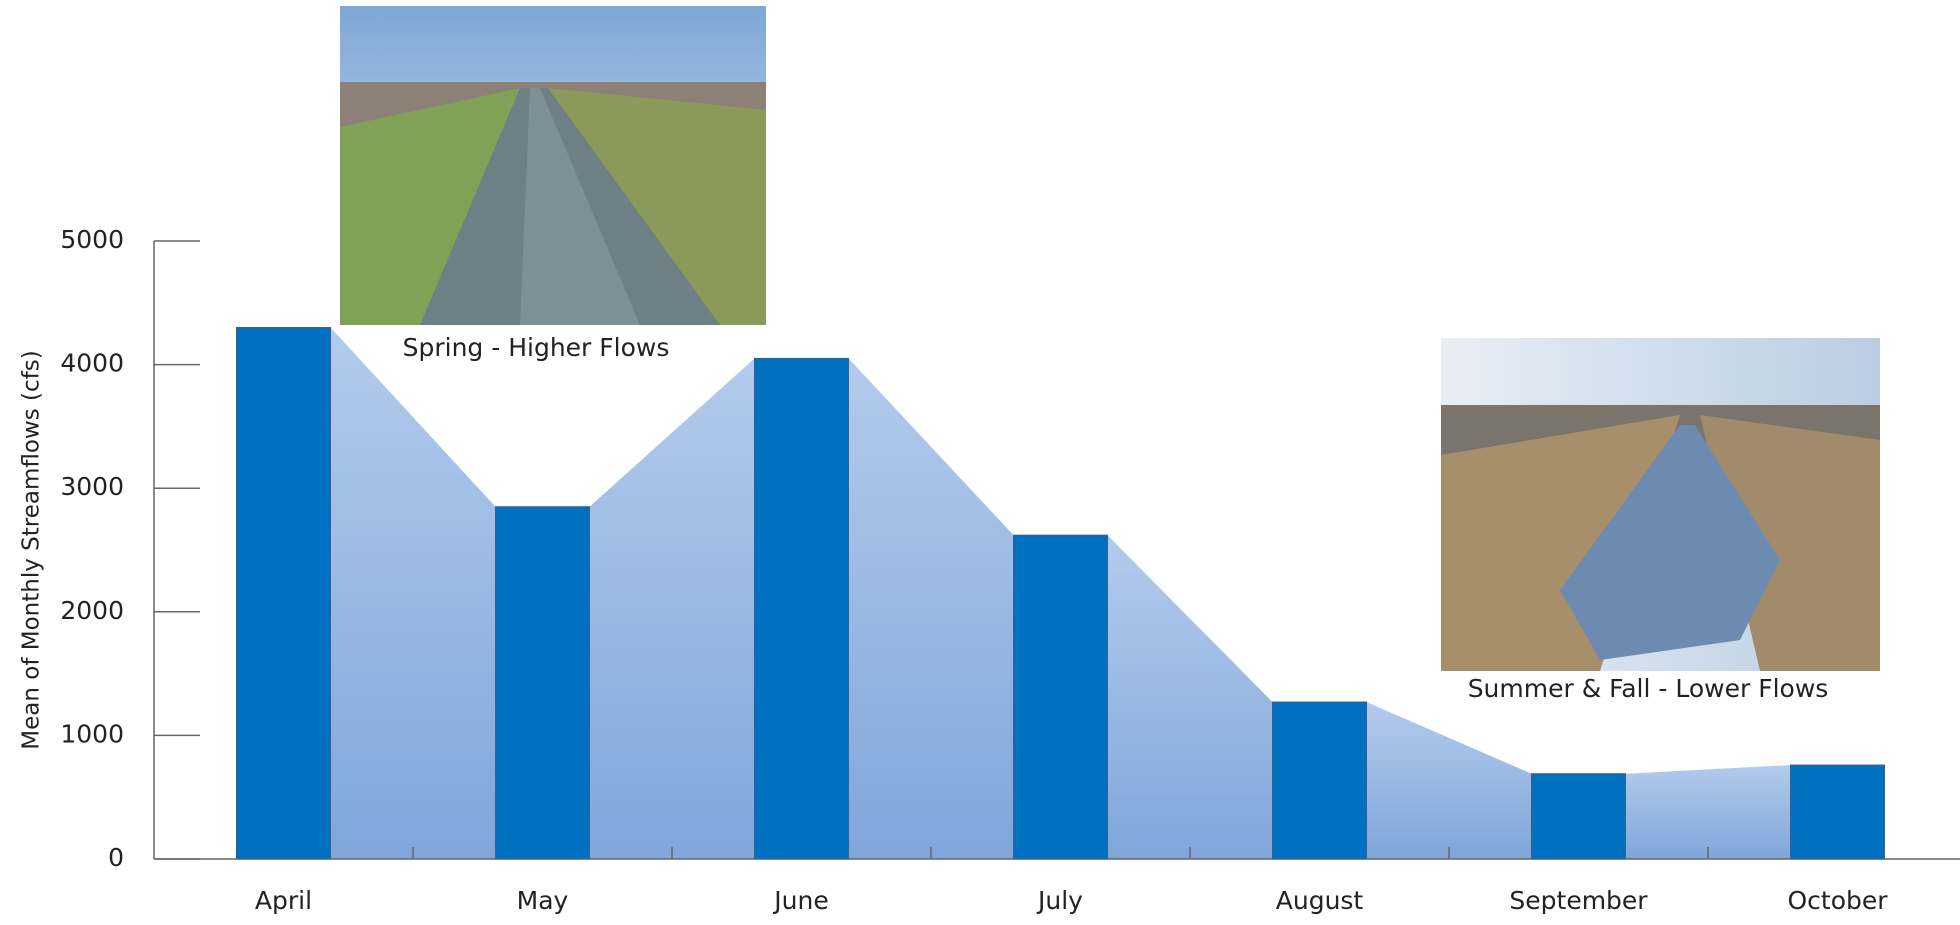  I want to click on x-tick-label: August, so click(1320, 900).